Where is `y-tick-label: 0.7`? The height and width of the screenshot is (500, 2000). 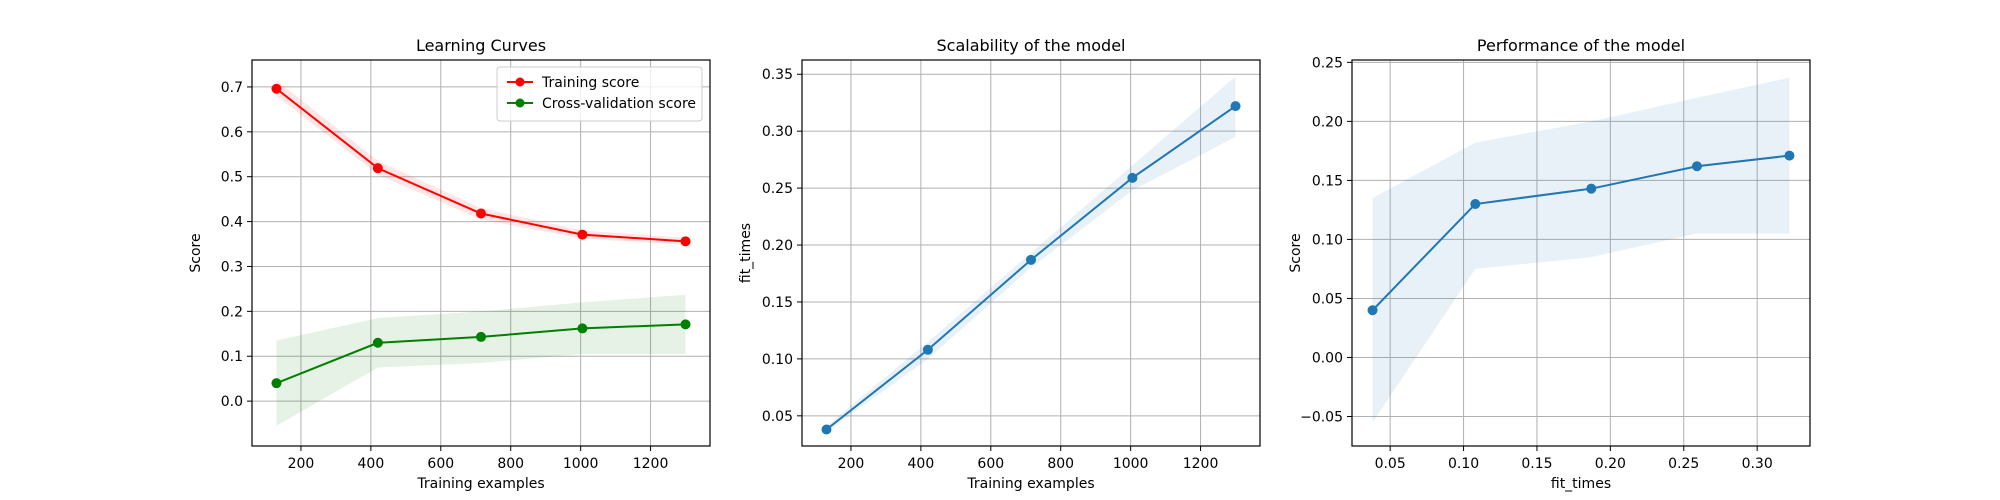
y-tick-label: 0.7 is located at coordinates (232, 88).